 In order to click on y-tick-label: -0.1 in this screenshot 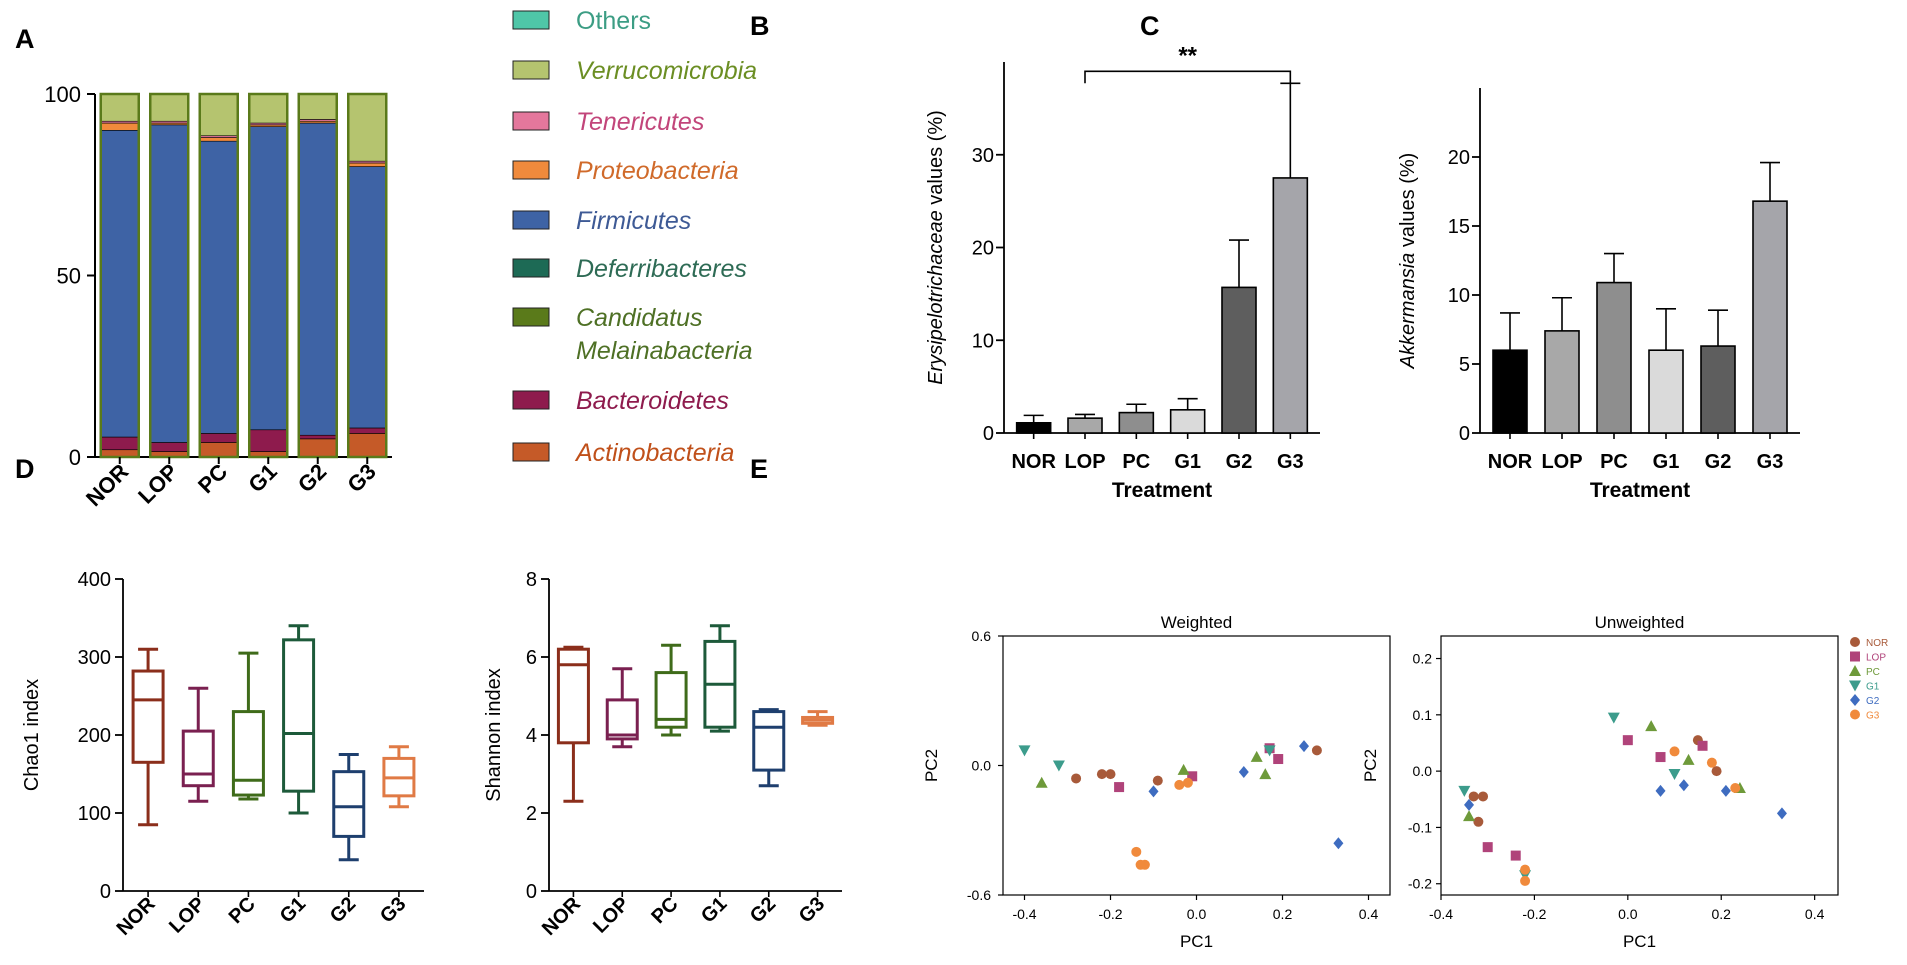, I will do `click(1420, 827)`.